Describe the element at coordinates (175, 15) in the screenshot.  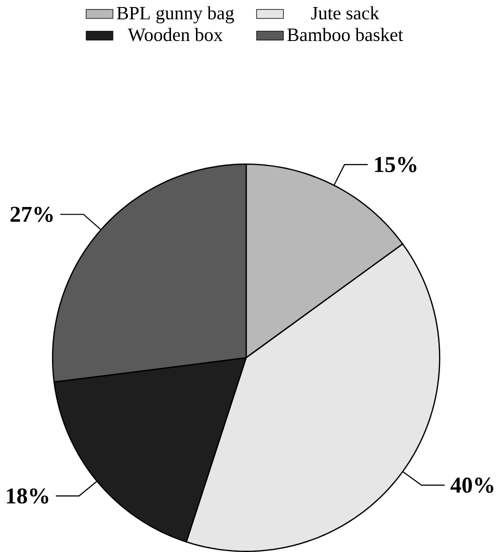
I see `legend-label: BPL gunny bag` at that location.